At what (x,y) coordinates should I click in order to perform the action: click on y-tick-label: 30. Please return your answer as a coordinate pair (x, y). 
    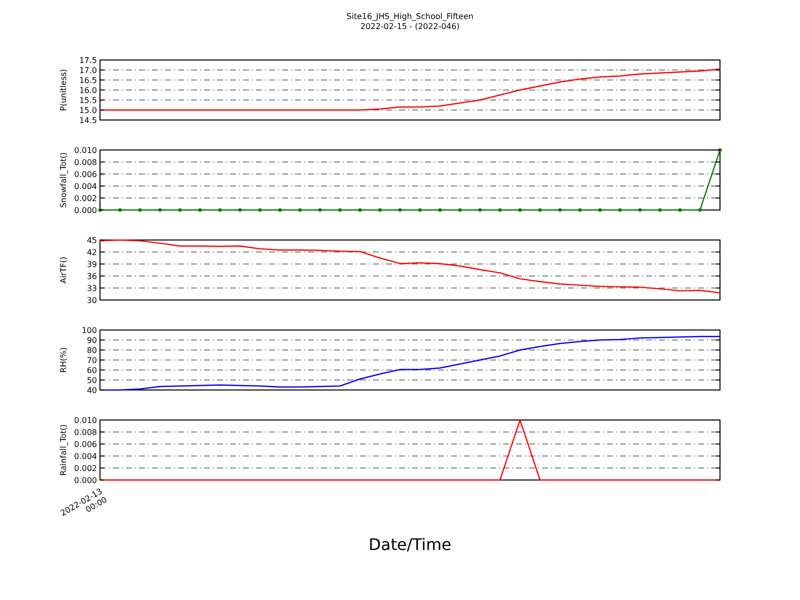
    Looking at the image, I should click on (91, 300).